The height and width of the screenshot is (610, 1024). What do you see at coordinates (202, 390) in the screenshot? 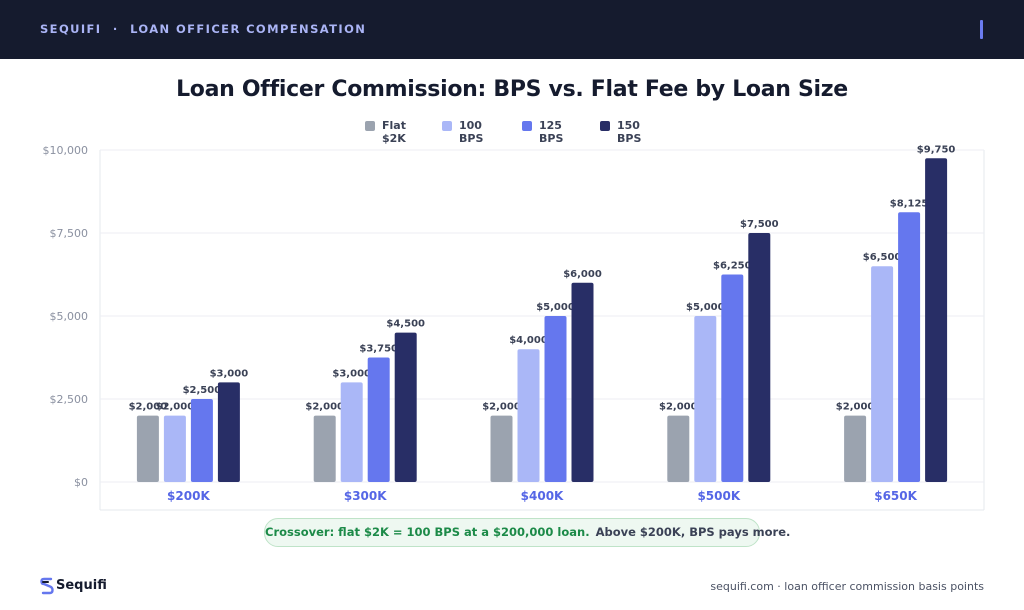
I see `bar-value-label: $2,500` at bounding box center [202, 390].